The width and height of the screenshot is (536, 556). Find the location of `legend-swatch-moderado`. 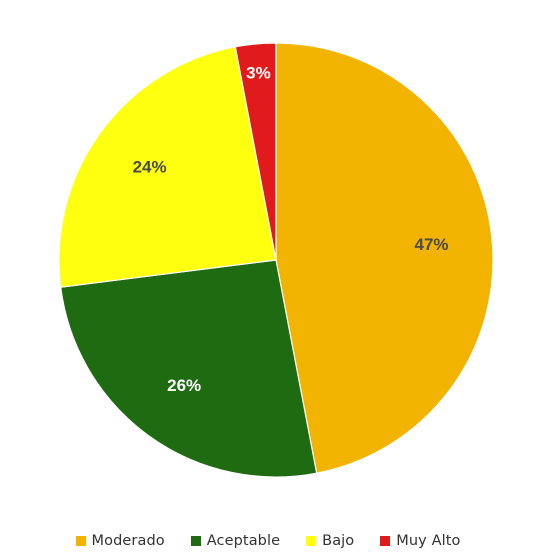

legend-swatch-moderado is located at coordinates (80, 541).